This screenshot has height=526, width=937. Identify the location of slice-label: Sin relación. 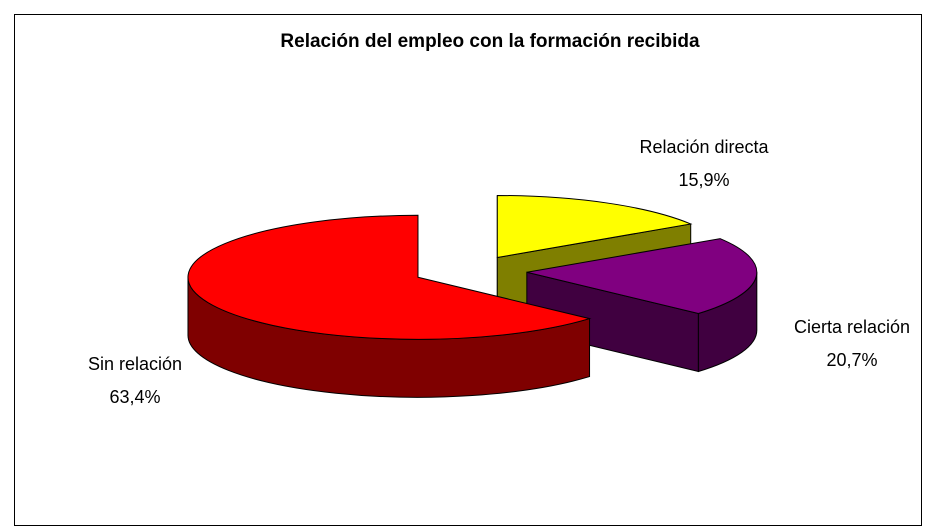
(135, 364).